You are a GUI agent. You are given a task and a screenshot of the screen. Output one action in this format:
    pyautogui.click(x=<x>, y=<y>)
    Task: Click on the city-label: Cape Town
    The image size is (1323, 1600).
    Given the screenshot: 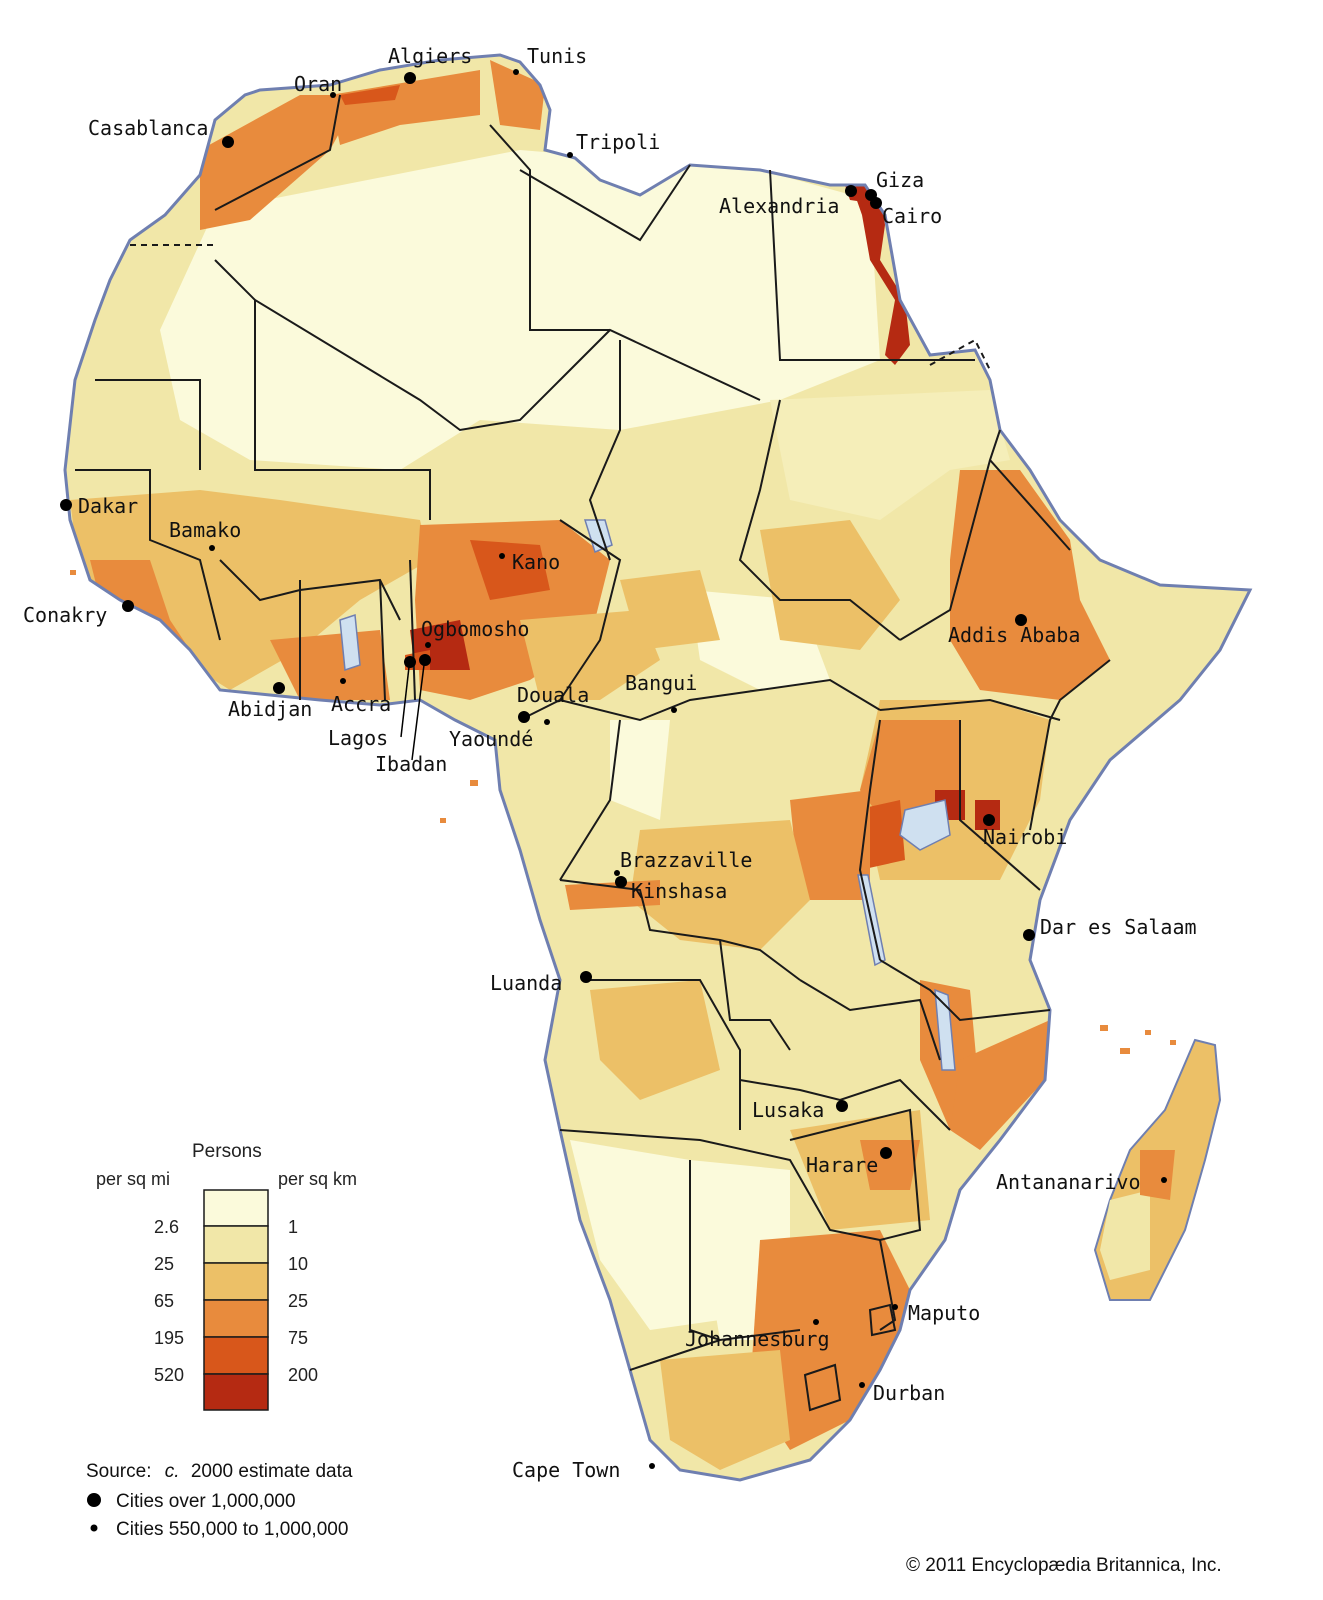 What is the action you would take?
    pyautogui.click(x=566, y=1470)
    